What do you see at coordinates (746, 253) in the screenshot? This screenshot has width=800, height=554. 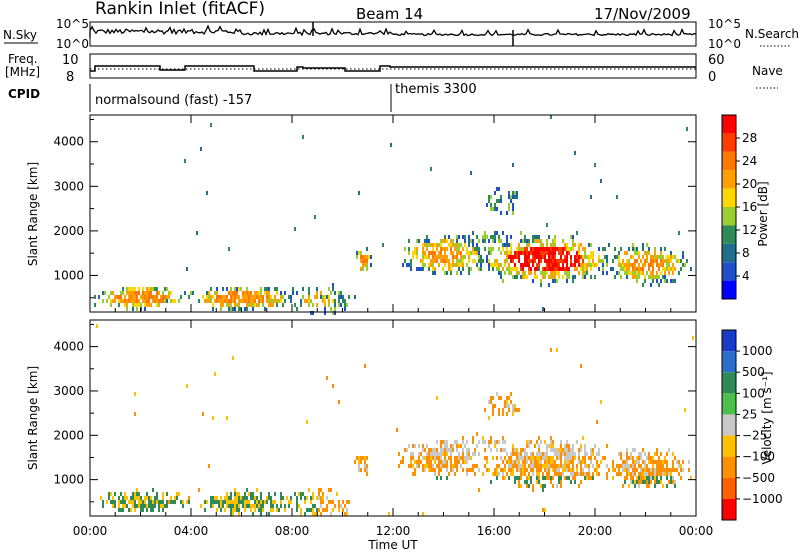 I see `power-colorbar-tick-label: 8` at bounding box center [746, 253].